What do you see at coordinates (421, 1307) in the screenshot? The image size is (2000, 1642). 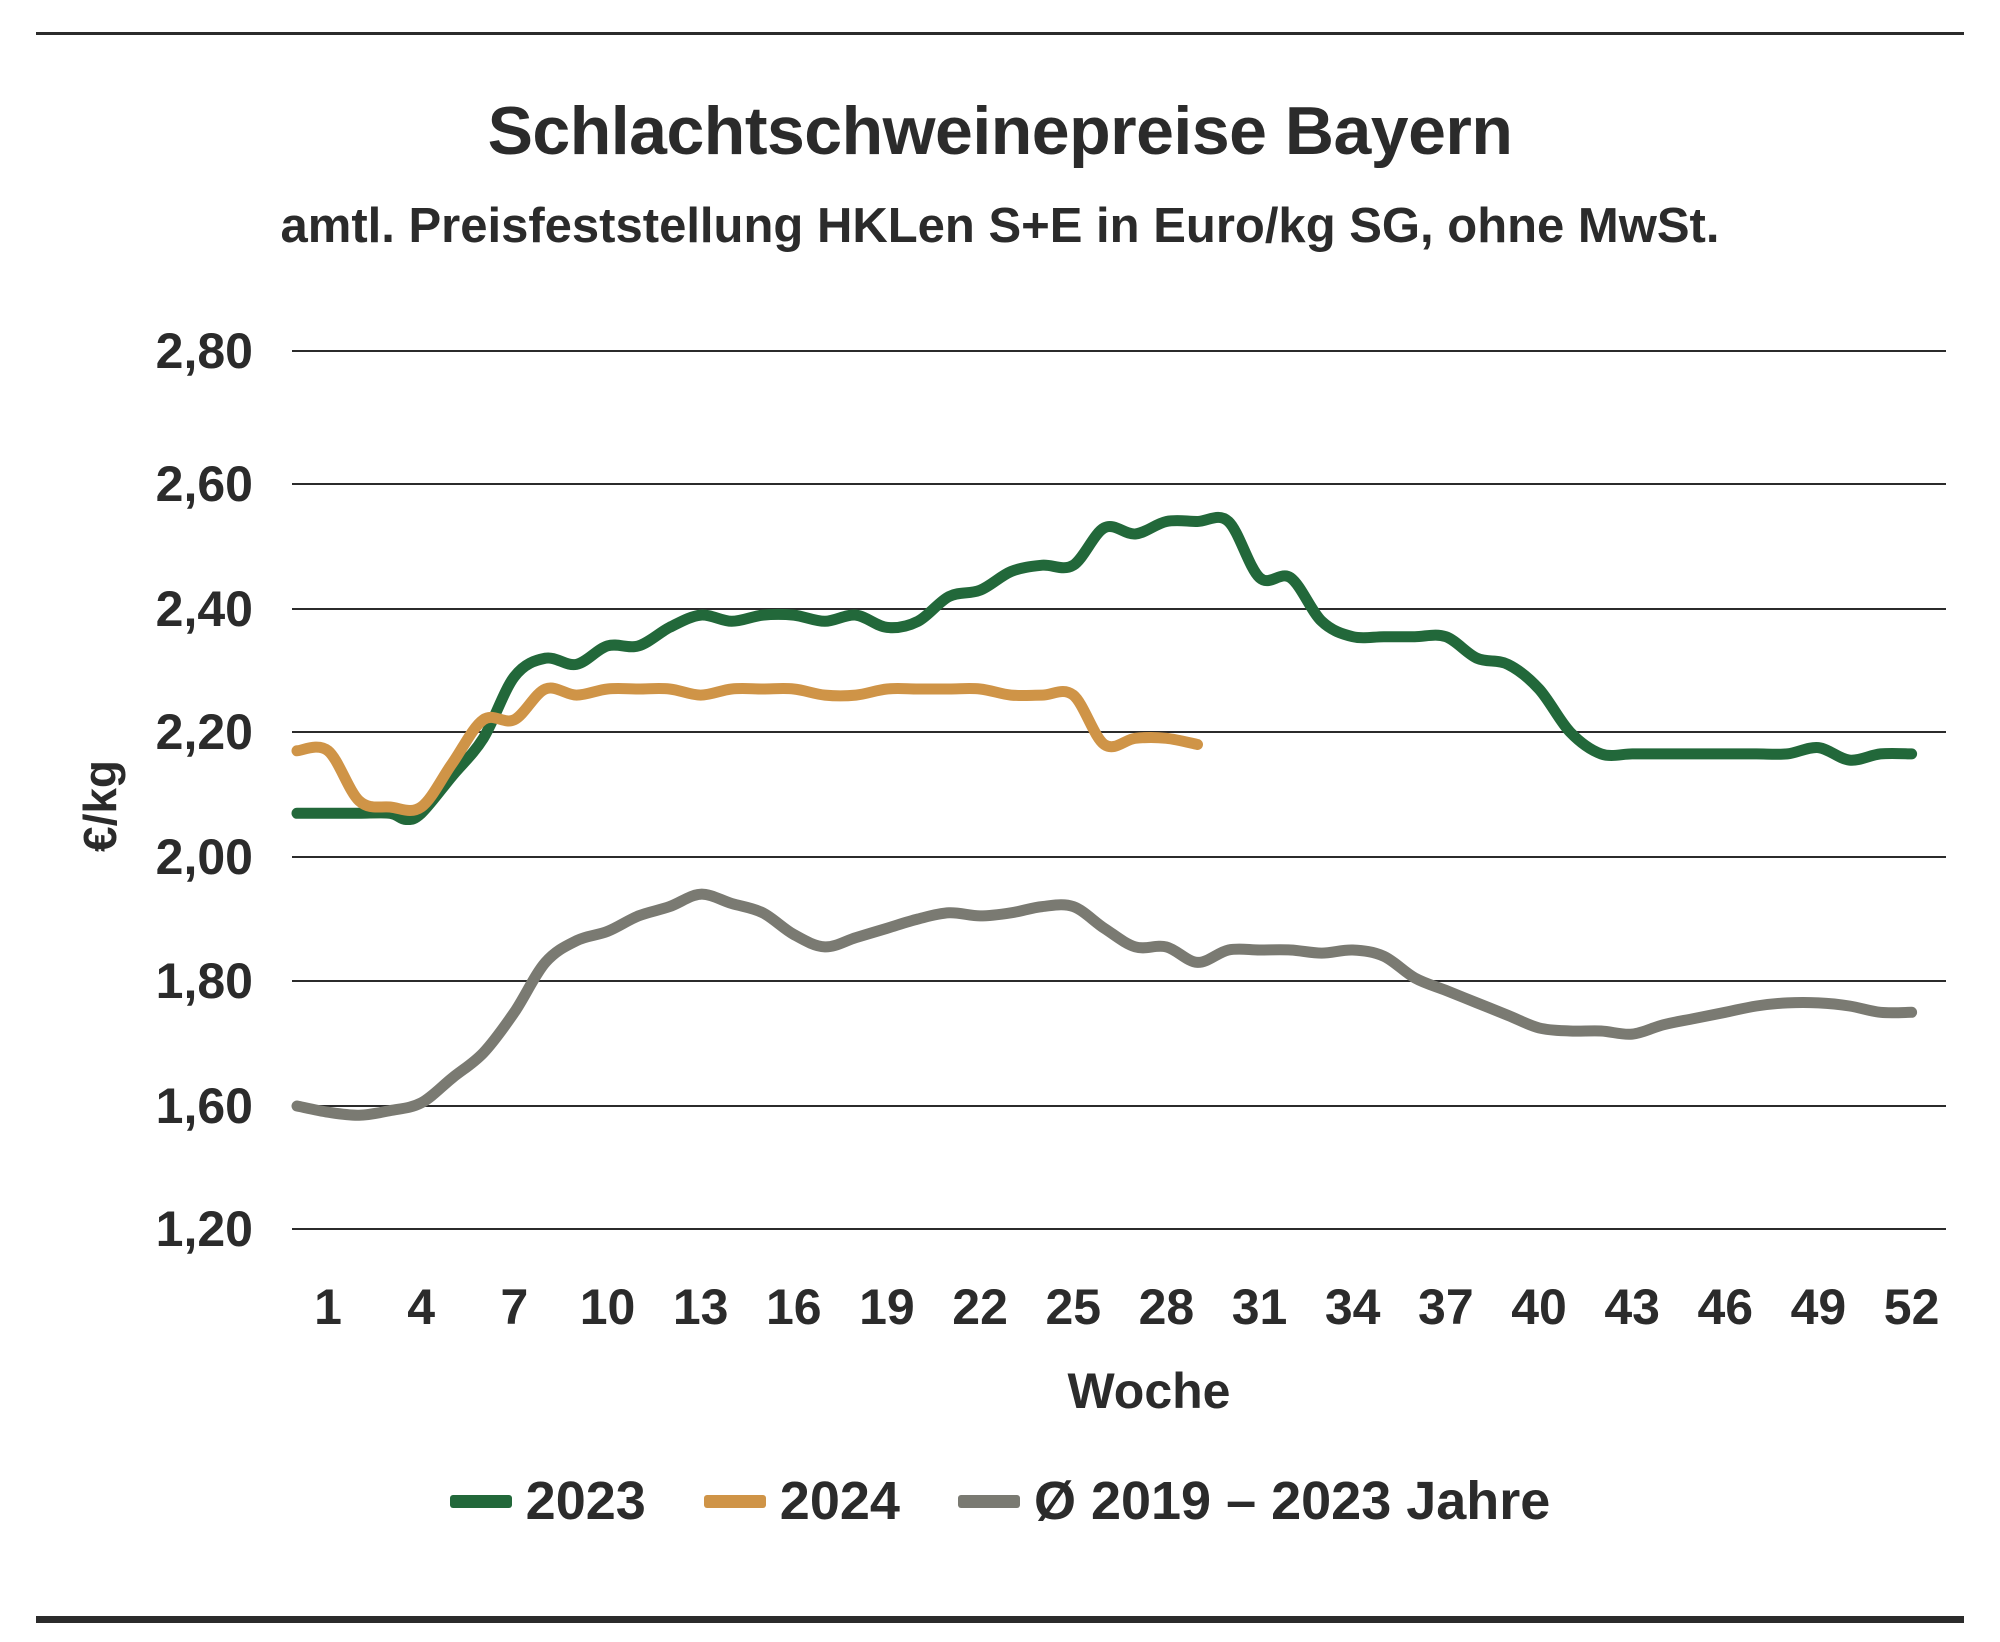 I see `x-tick-label: 4` at bounding box center [421, 1307].